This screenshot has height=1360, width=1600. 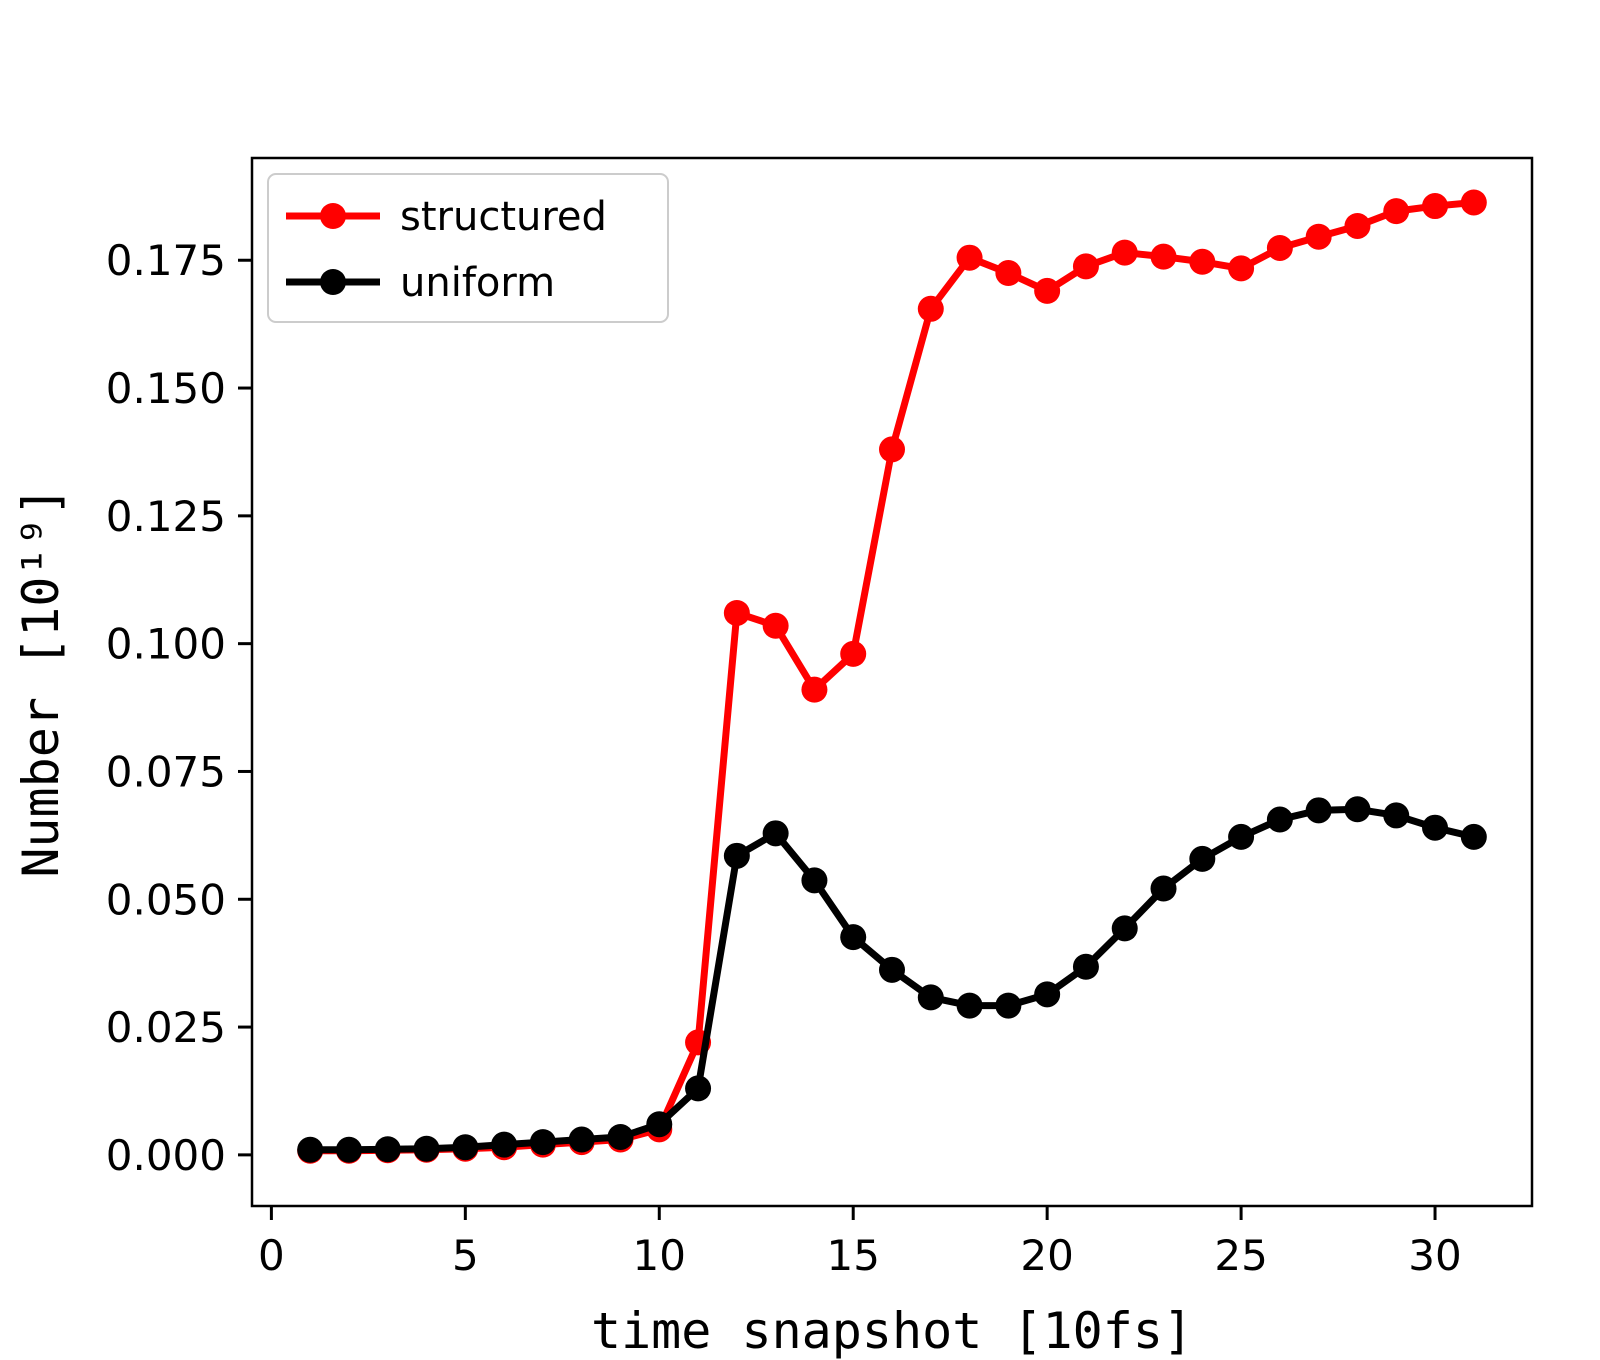 What do you see at coordinates (166, 644) in the screenshot?
I see `y-tick-label: 0.100` at bounding box center [166, 644].